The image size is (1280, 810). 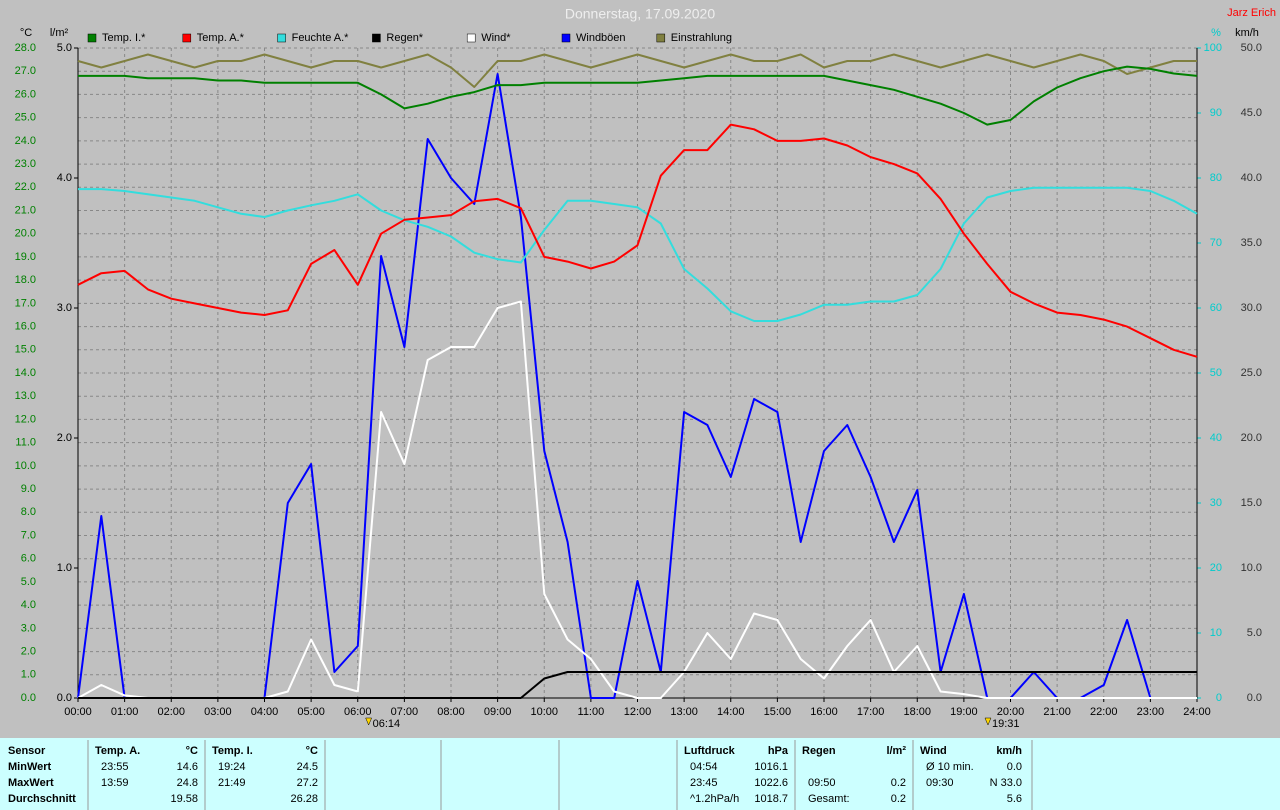 I want to click on y3-tick-label: 90, so click(x=1216, y=113).